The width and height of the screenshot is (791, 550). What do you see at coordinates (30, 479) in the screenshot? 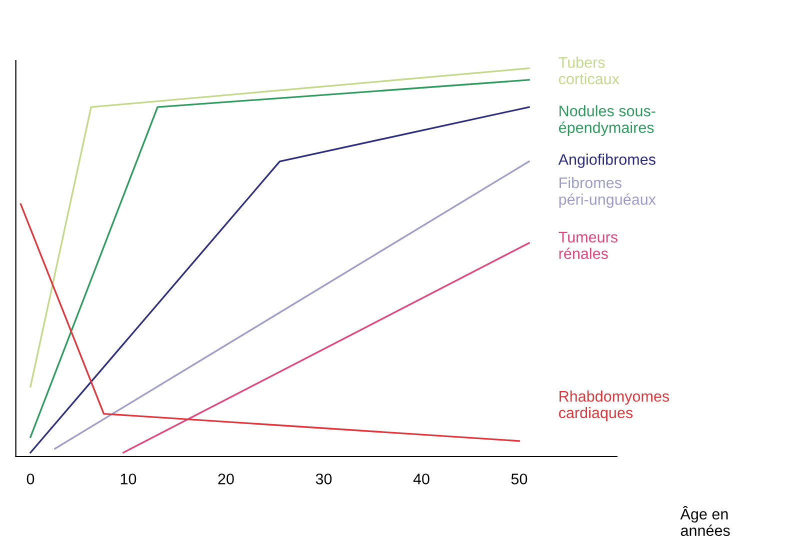
I see `x-tick-label: 0` at bounding box center [30, 479].